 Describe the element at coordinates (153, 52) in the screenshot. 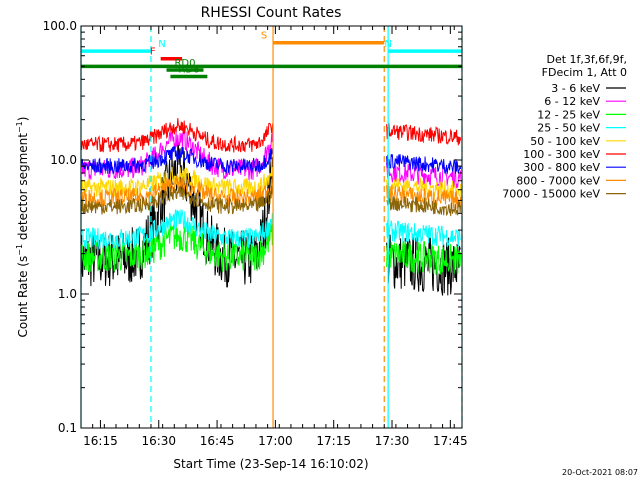

I see `flag-label-f-3: F` at that location.